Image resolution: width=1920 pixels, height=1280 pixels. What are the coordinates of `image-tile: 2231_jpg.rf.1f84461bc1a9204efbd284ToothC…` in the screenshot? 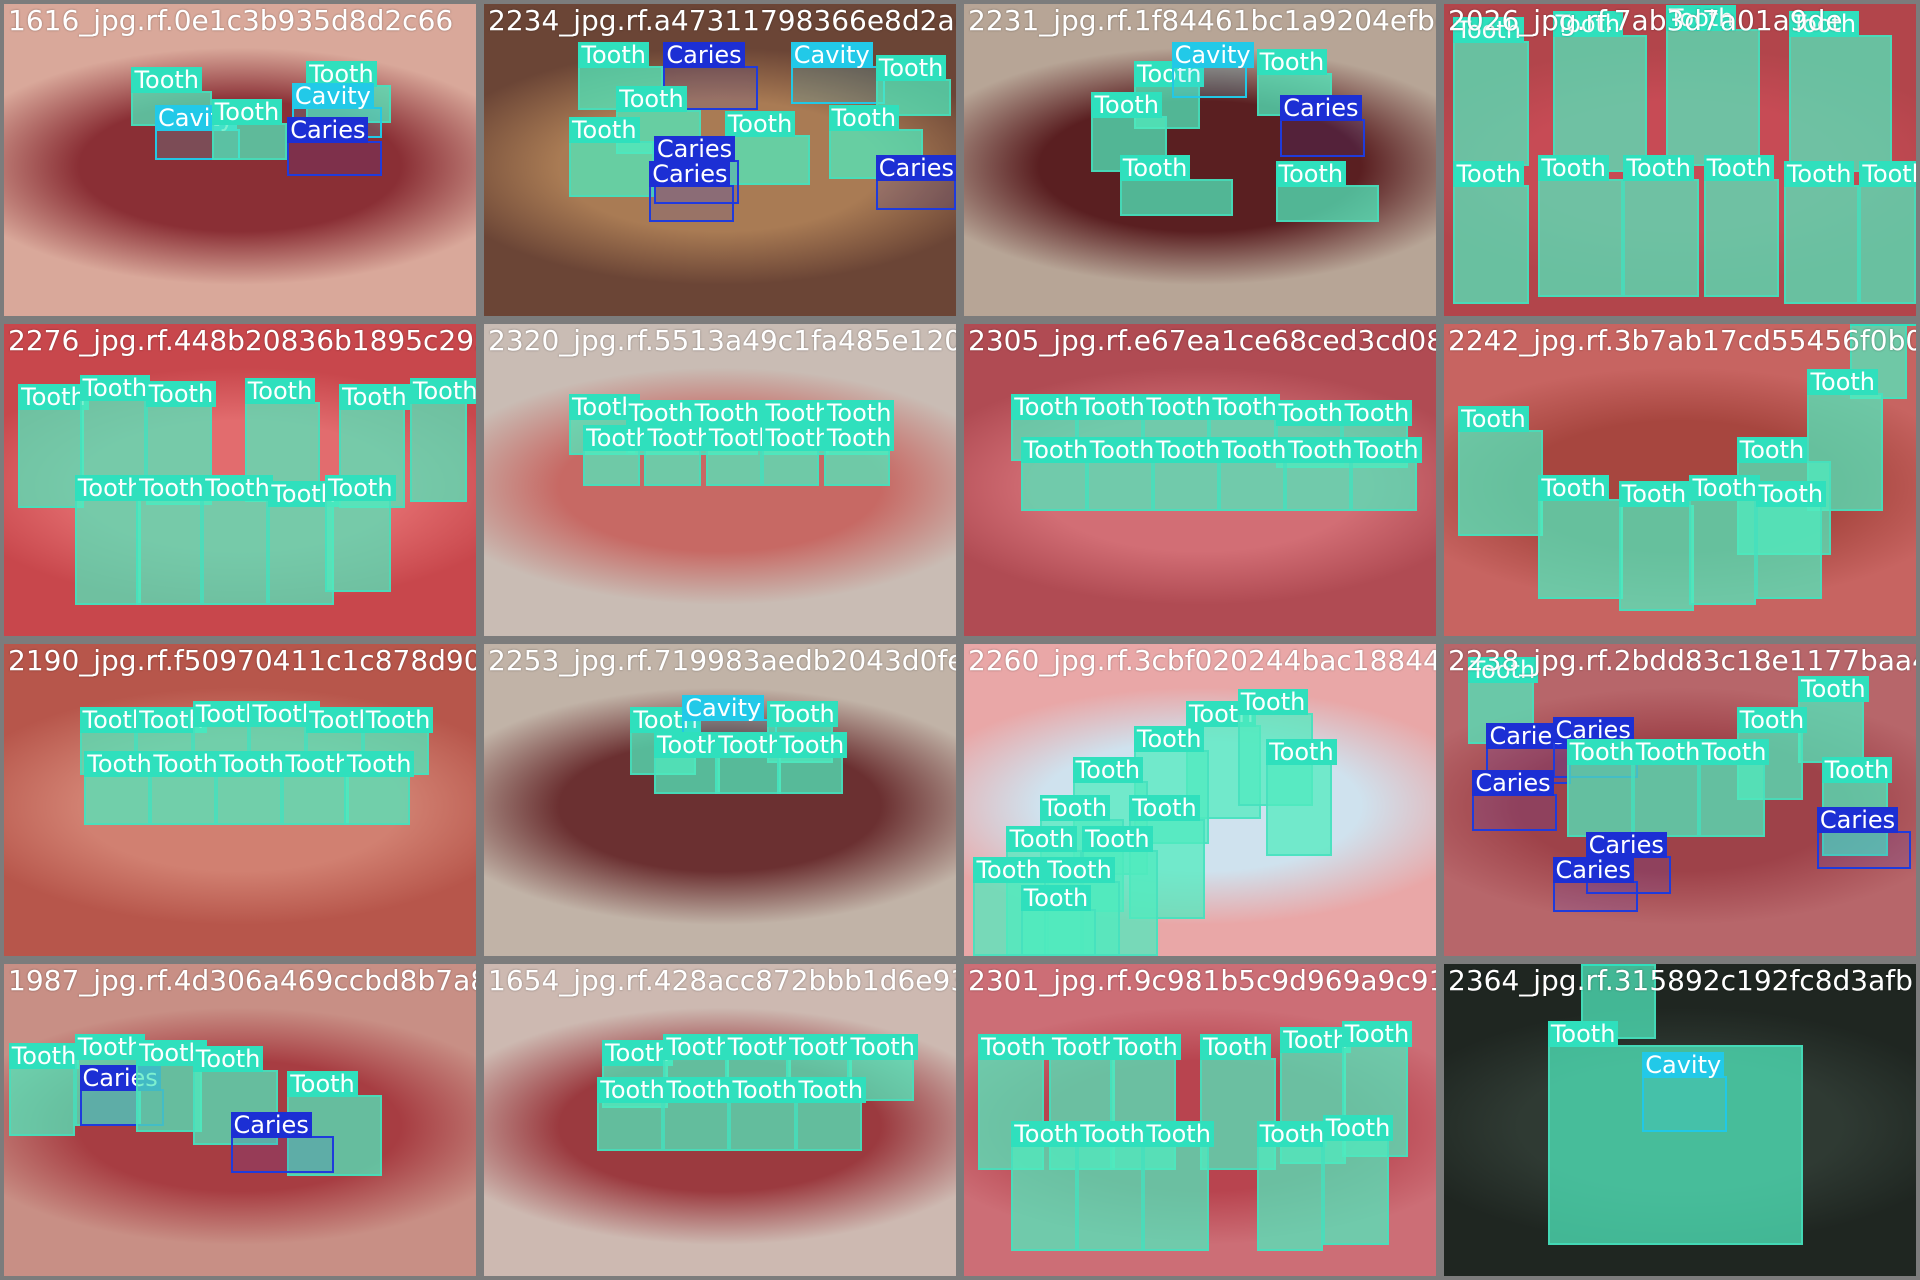 It's located at (1200, 160).